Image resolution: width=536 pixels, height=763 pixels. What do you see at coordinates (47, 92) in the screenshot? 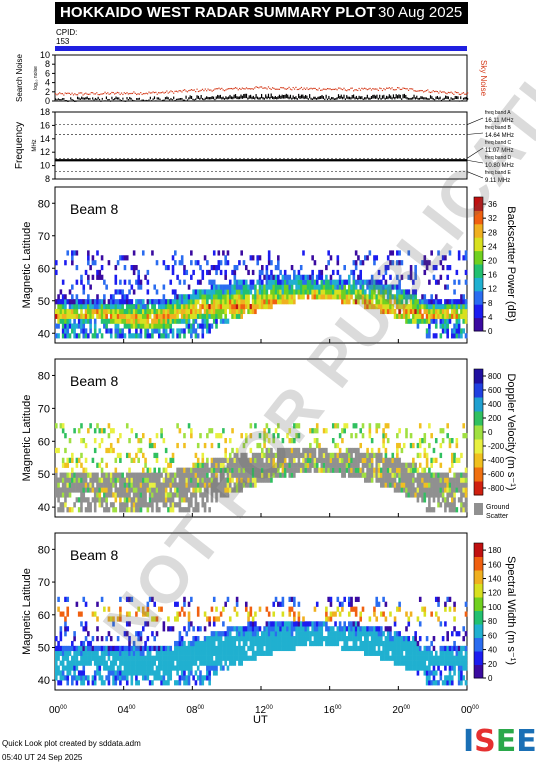
I see `noise-ytick-label: 2` at bounding box center [47, 92].